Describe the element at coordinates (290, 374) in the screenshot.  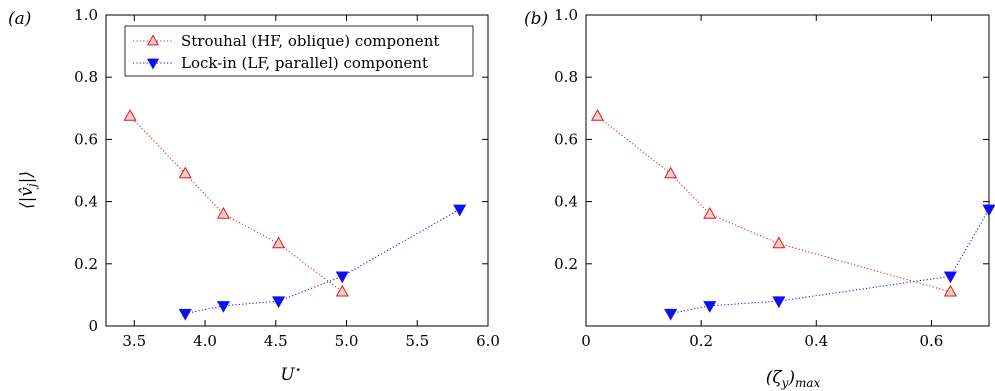
I see `panel-a-xlabel: U⋆` at that location.